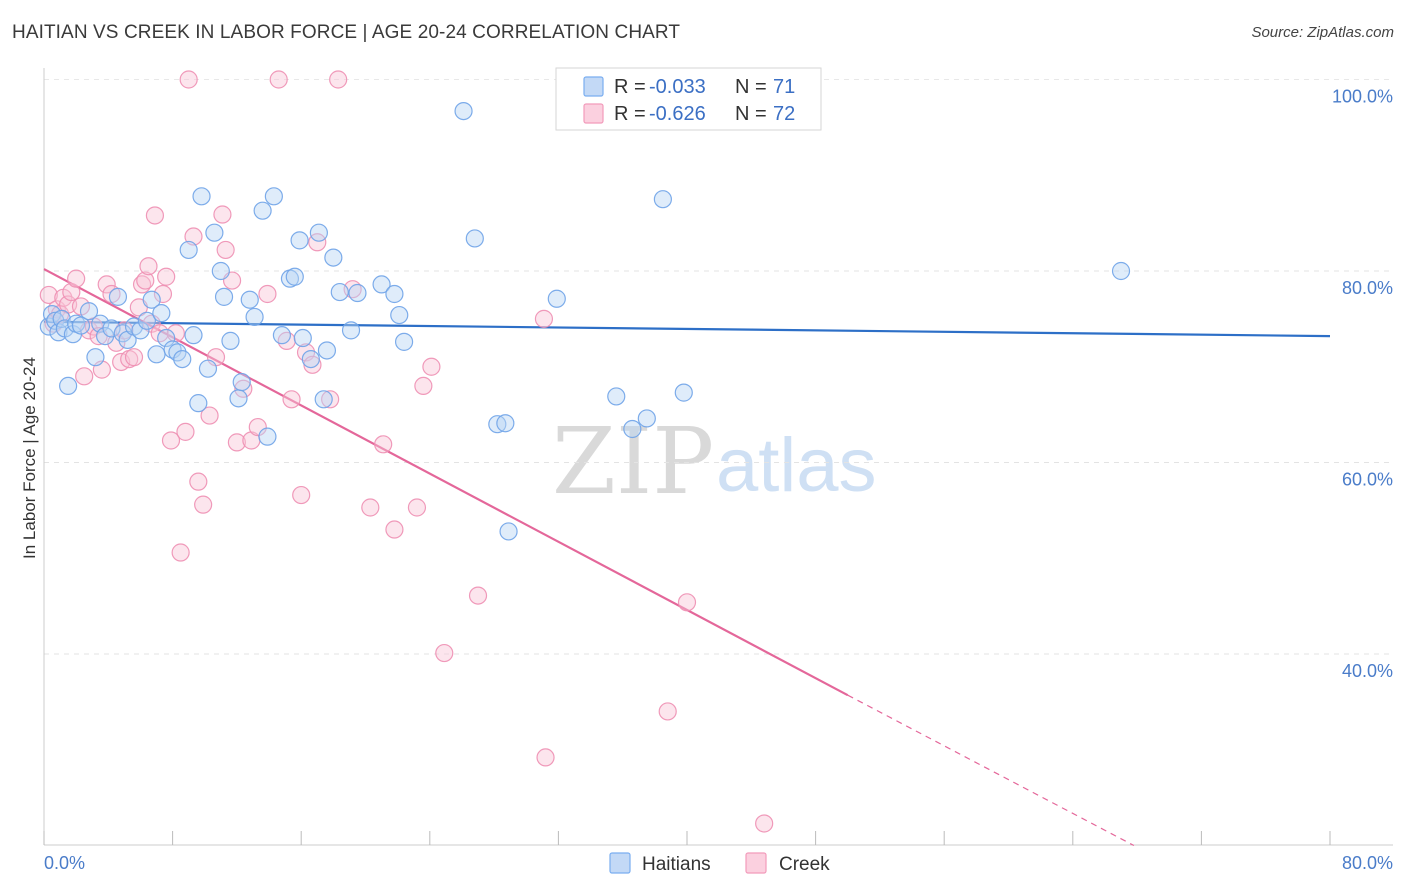  Describe the element at coordinates (687, 329) in the screenshot. I see `trend-line-haitians` at that location.